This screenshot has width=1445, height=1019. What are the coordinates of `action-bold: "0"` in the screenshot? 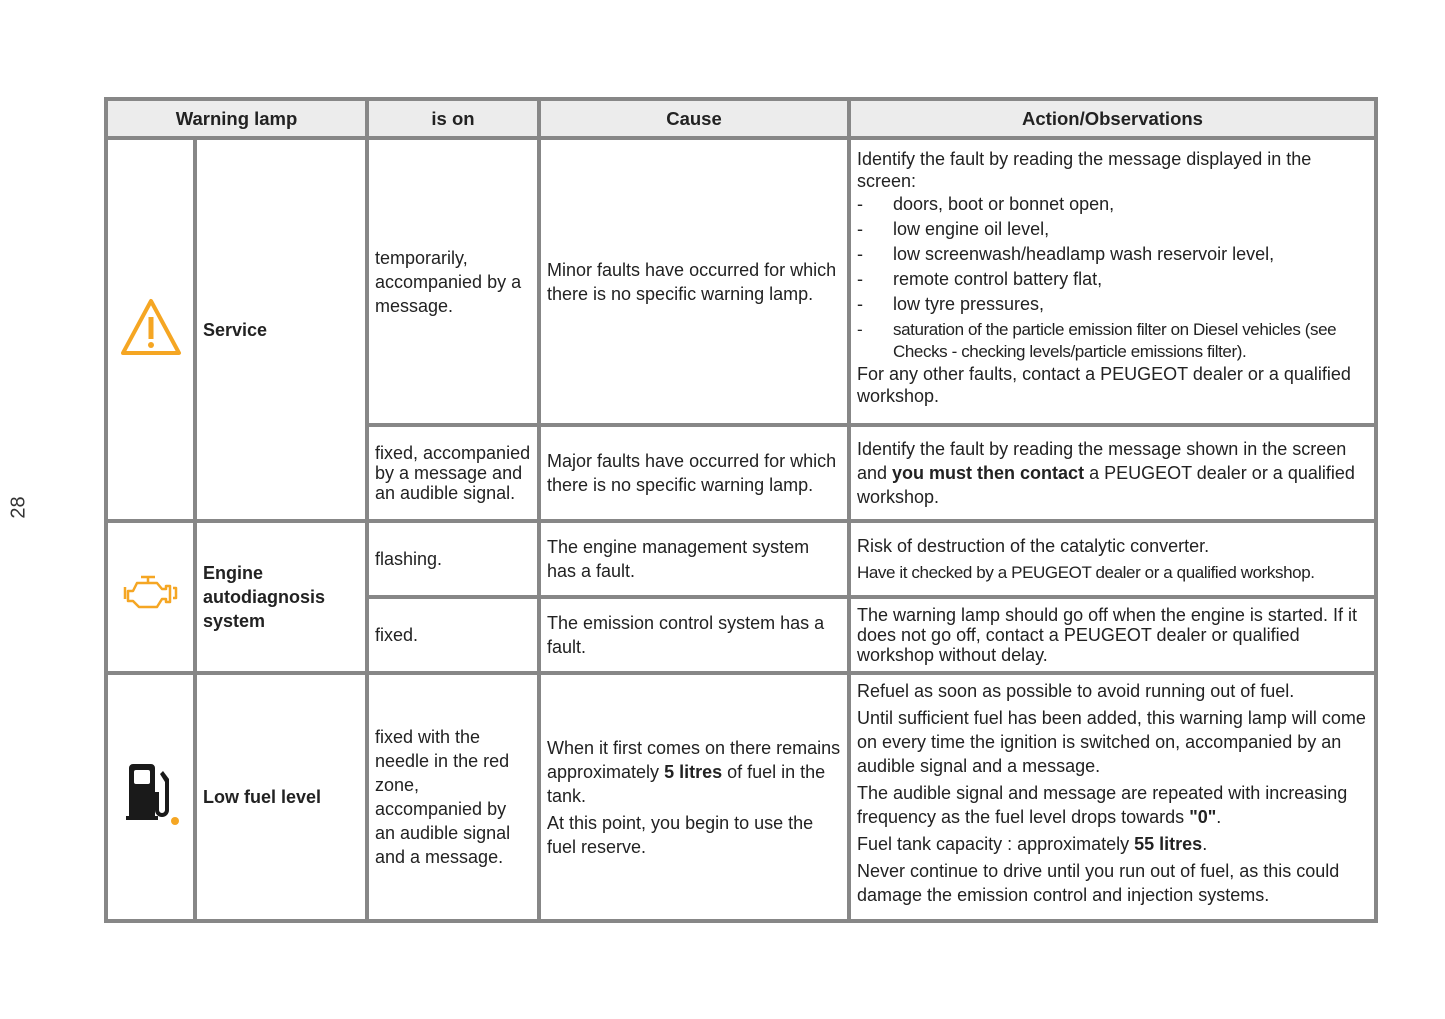 It's located at (1203, 817).